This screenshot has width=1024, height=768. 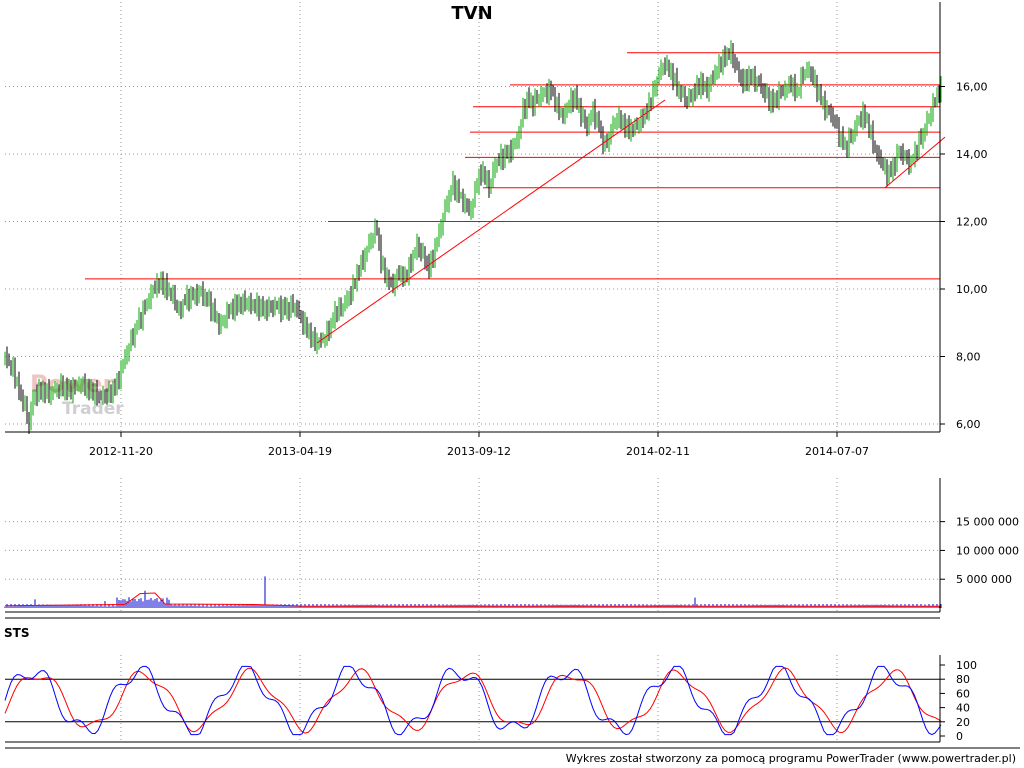 I want to click on y-tick-label: 16,00, so click(x=972, y=87).